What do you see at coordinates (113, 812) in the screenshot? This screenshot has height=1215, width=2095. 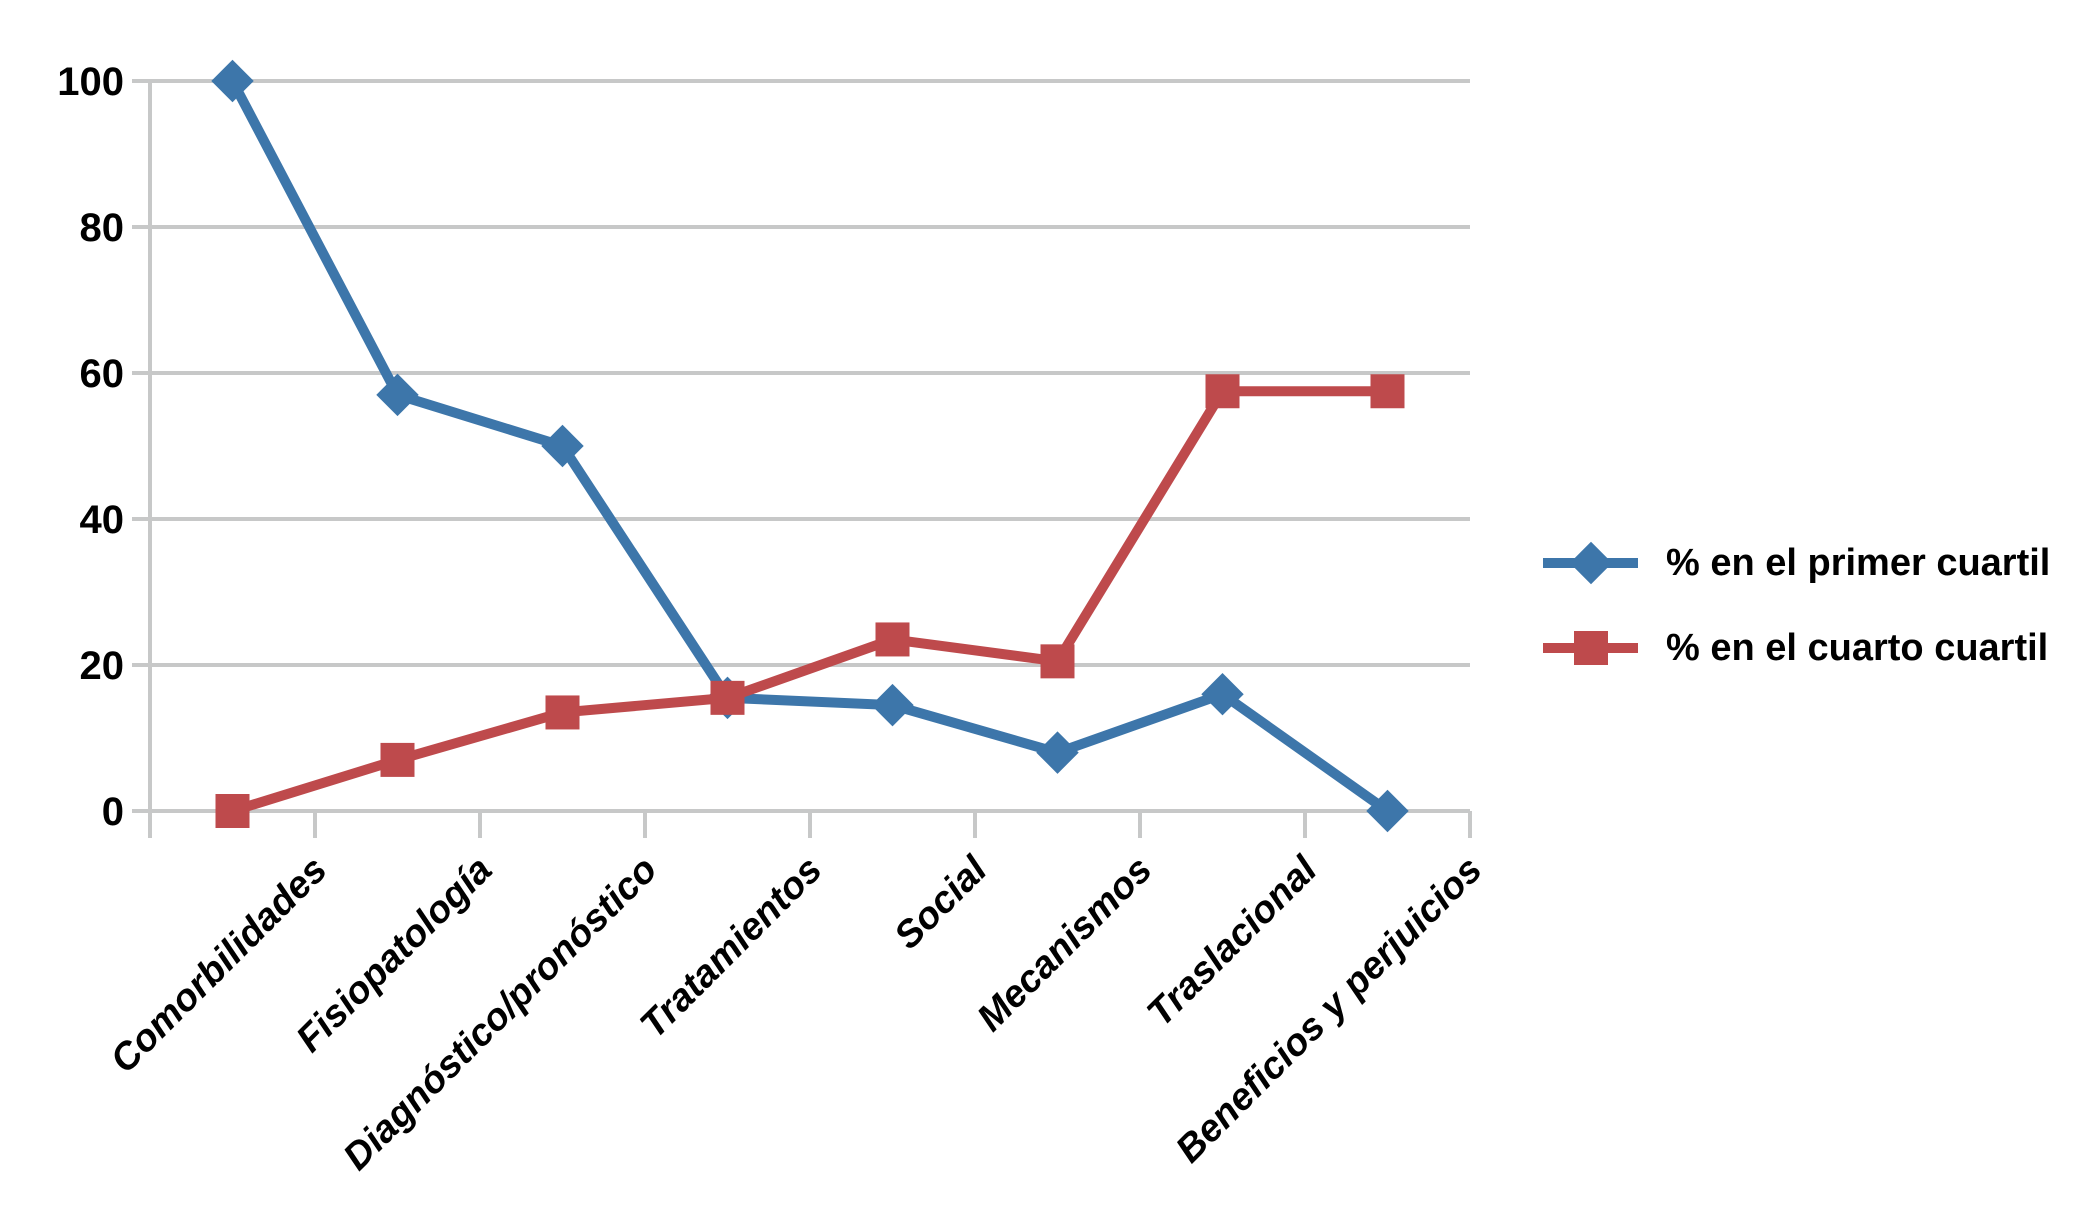 I see `y-tick-label-0: 0` at bounding box center [113, 812].